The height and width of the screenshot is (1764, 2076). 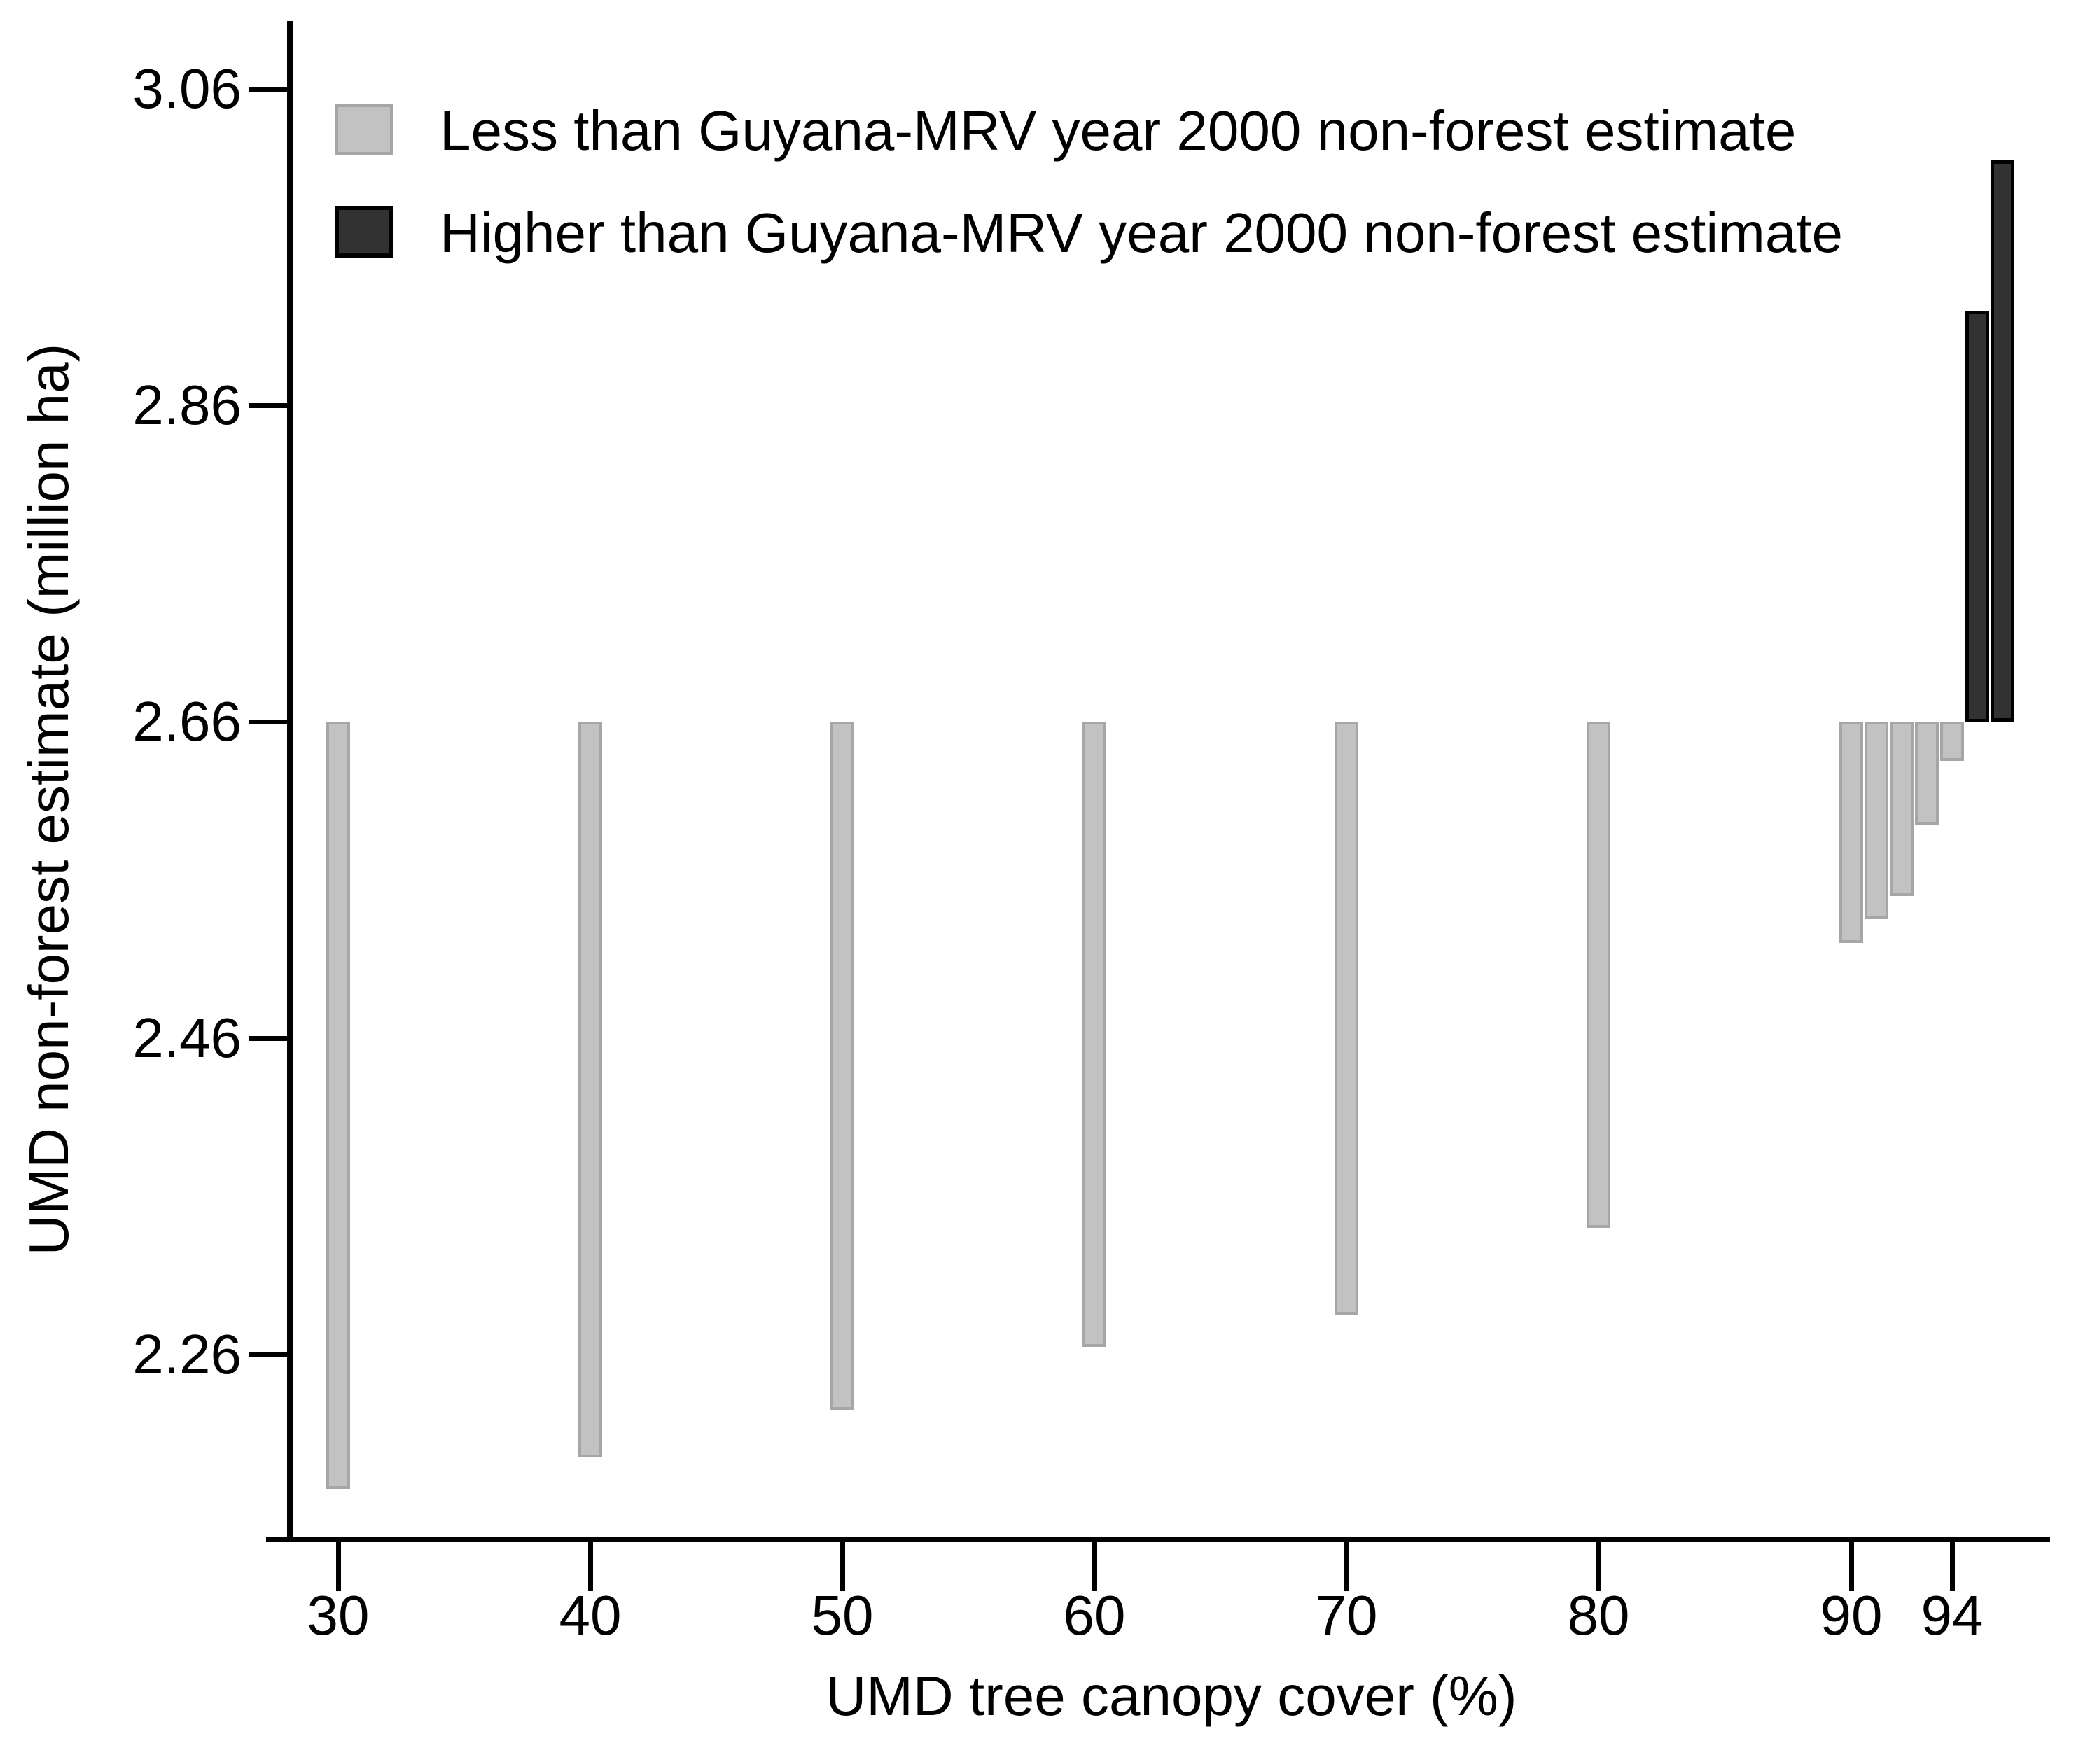 I want to click on x-tick-label: 70, so click(x=1346, y=1615).